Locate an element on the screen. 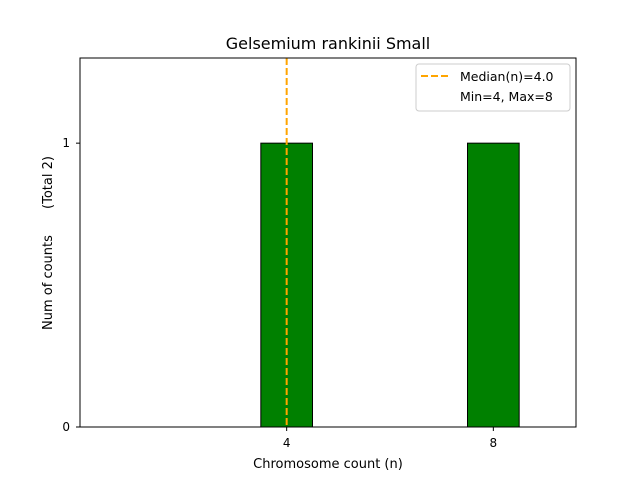 Image resolution: width=640 pixels, height=480 pixels. legend-box is located at coordinates (493, 87).